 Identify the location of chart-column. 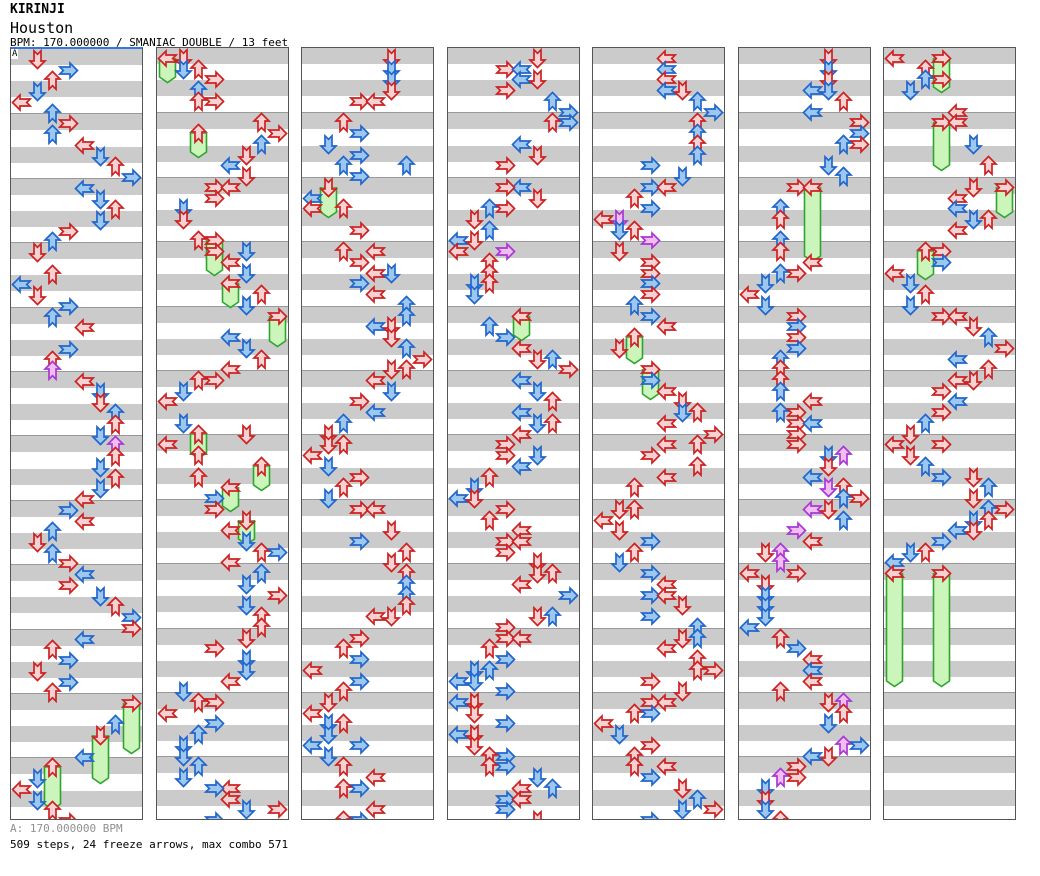
(658, 433).